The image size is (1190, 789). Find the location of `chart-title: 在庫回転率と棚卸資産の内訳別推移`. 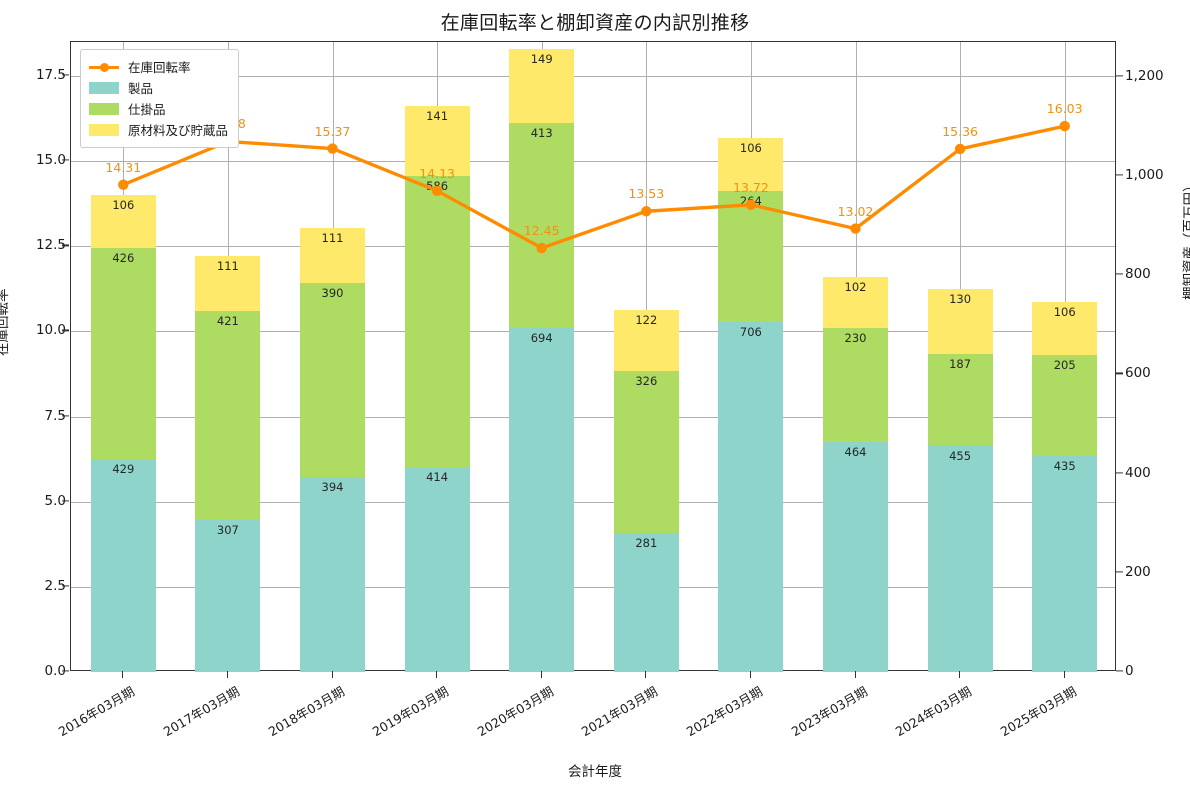

chart-title: 在庫回転率と棚卸資産の内訳別推移 is located at coordinates (595, 23).